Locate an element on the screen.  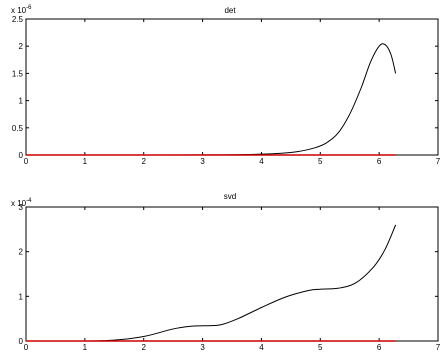
chart-title: det is located at coordinates (230, 10).